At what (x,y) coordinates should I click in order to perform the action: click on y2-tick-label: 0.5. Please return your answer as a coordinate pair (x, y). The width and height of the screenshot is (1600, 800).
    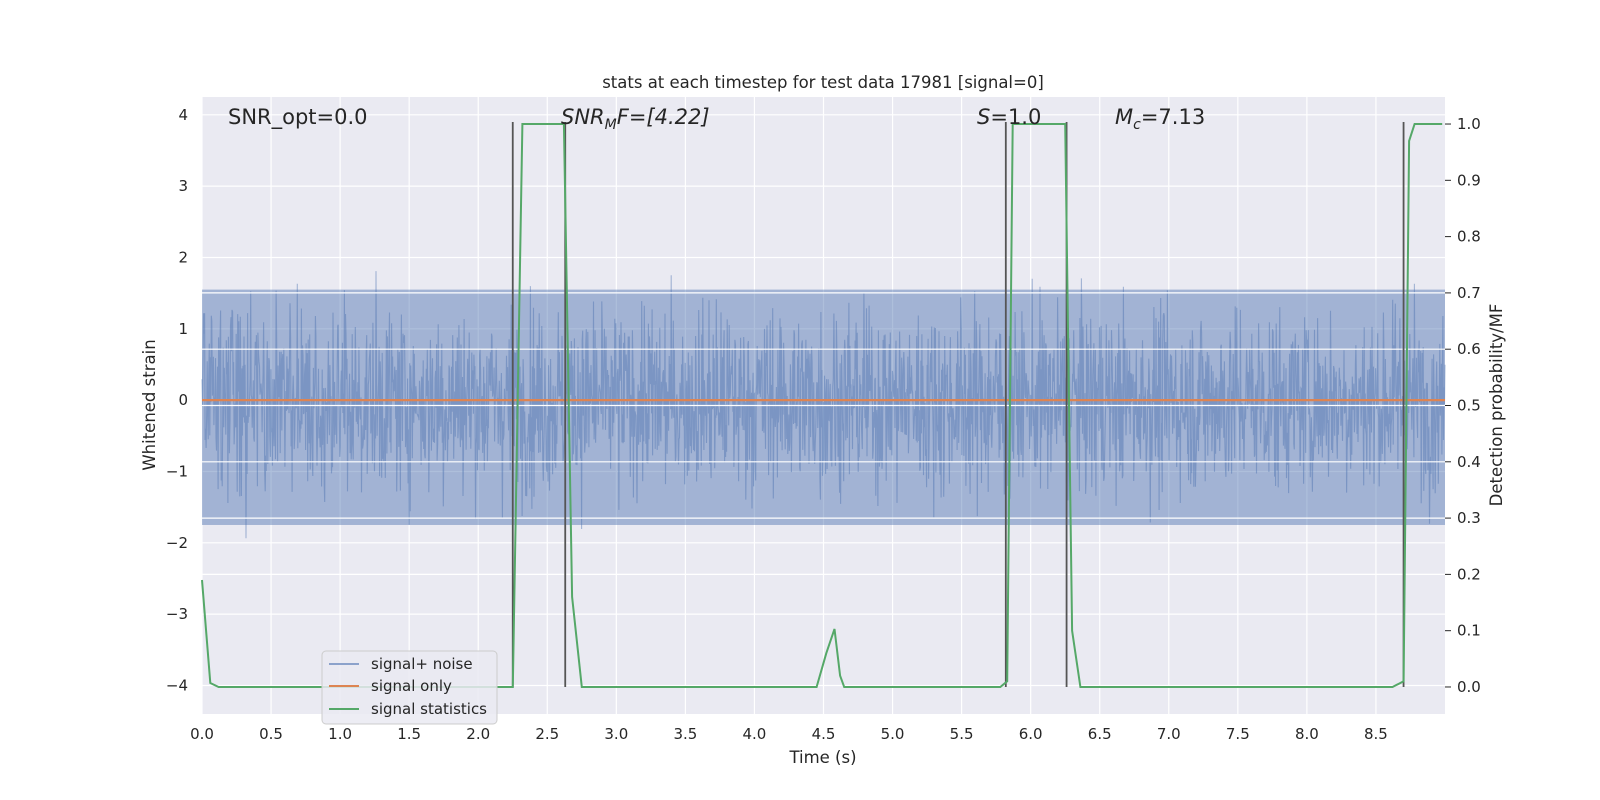
    Looking at the image, I should click on (1469, 406).